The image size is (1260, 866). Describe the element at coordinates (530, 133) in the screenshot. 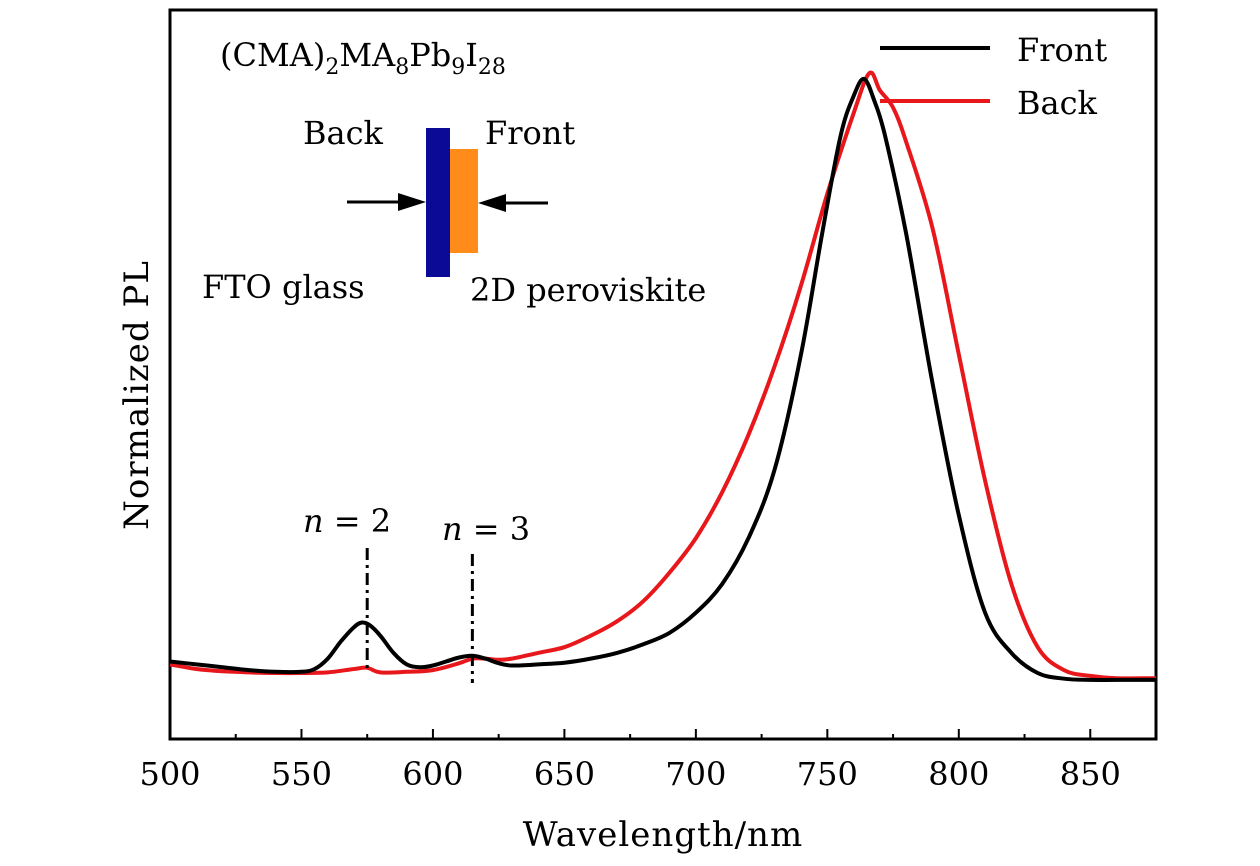

I see `inset-front-label: Front` at that location.